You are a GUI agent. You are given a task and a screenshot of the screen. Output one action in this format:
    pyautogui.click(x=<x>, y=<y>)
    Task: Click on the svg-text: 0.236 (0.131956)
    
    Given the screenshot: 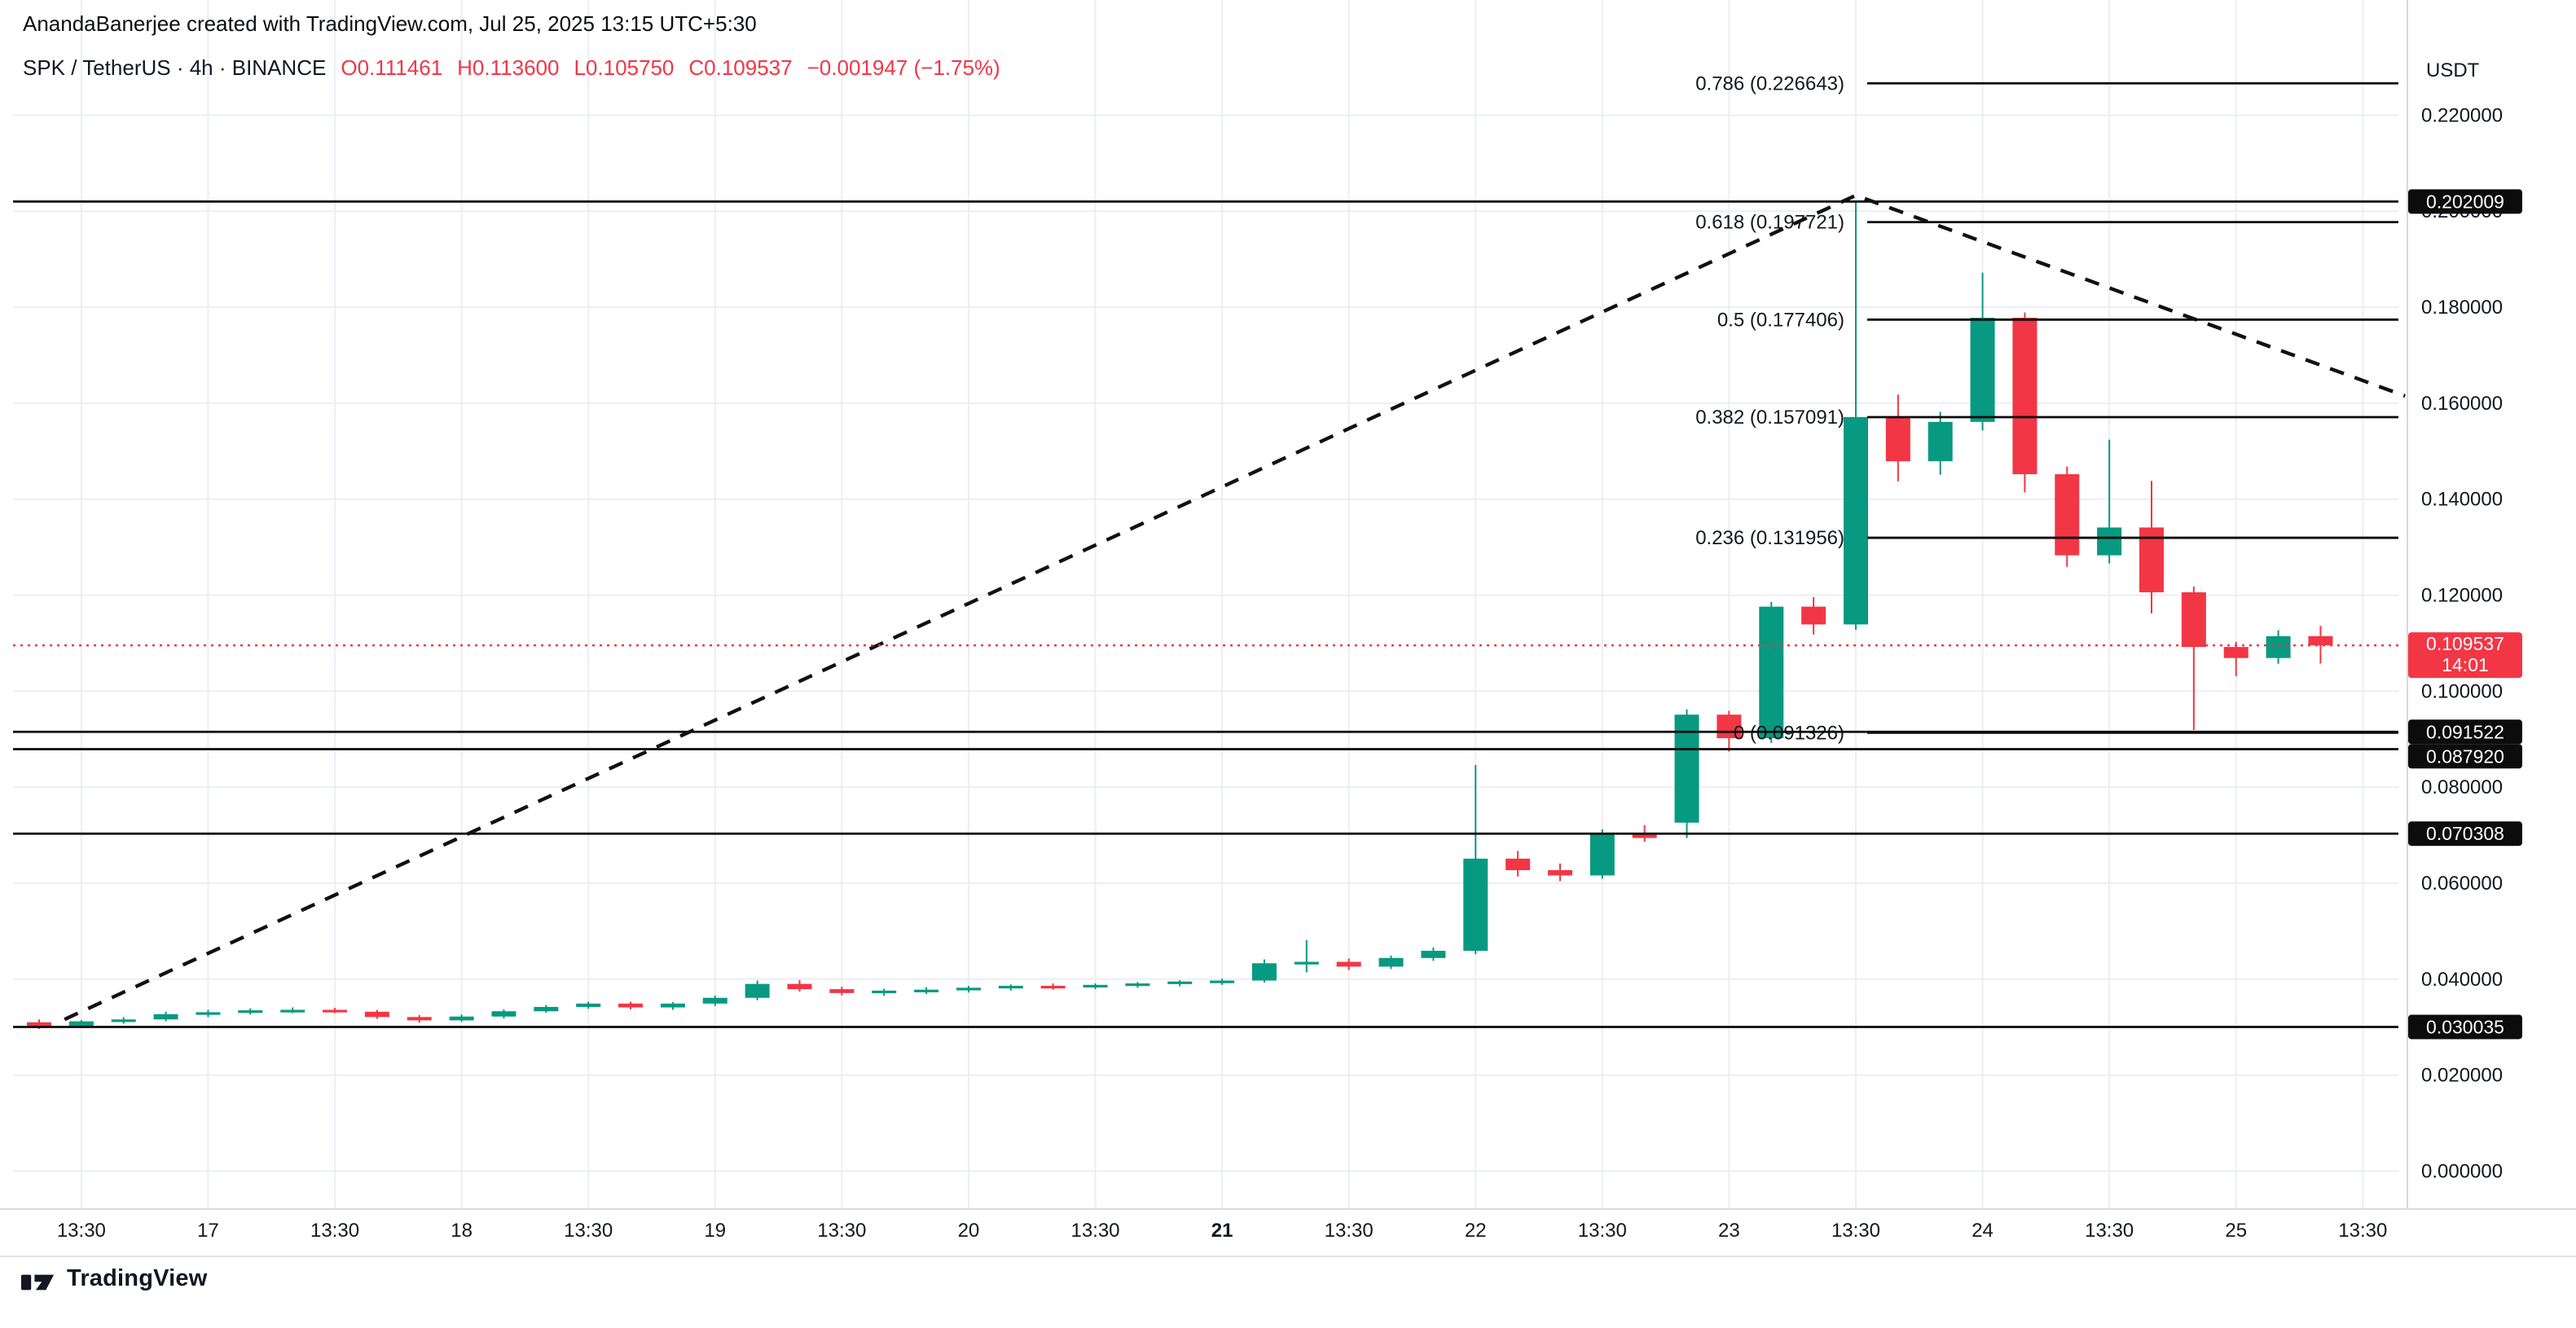 What is the action you would take?
    pyautogui.click(x=1769, y=538)
    